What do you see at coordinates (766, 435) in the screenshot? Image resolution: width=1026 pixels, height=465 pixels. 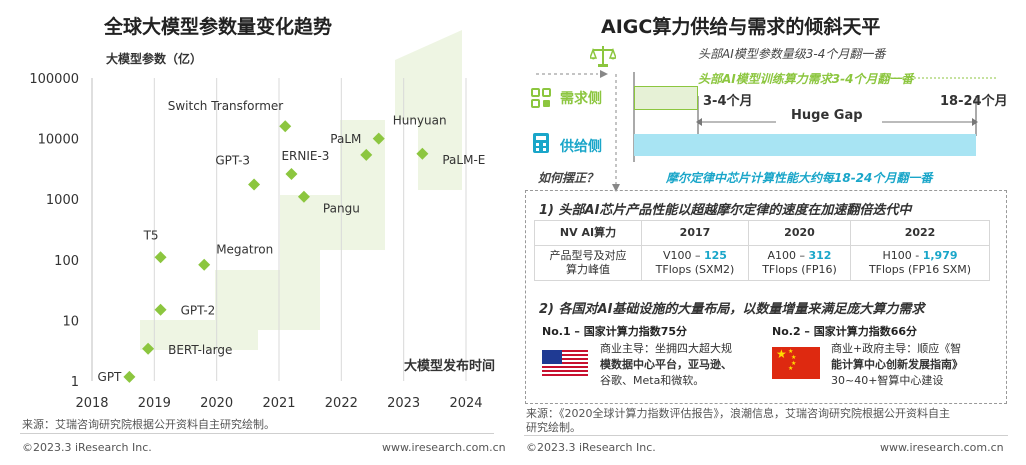 I see `right-divider` at bounding box center [766, 435].